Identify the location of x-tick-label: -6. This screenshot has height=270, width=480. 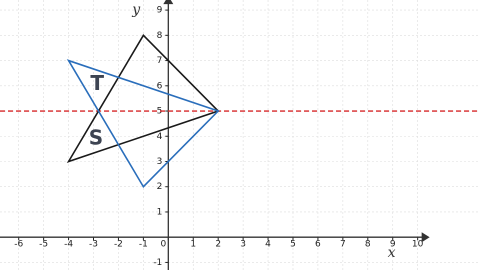
(18, 245).